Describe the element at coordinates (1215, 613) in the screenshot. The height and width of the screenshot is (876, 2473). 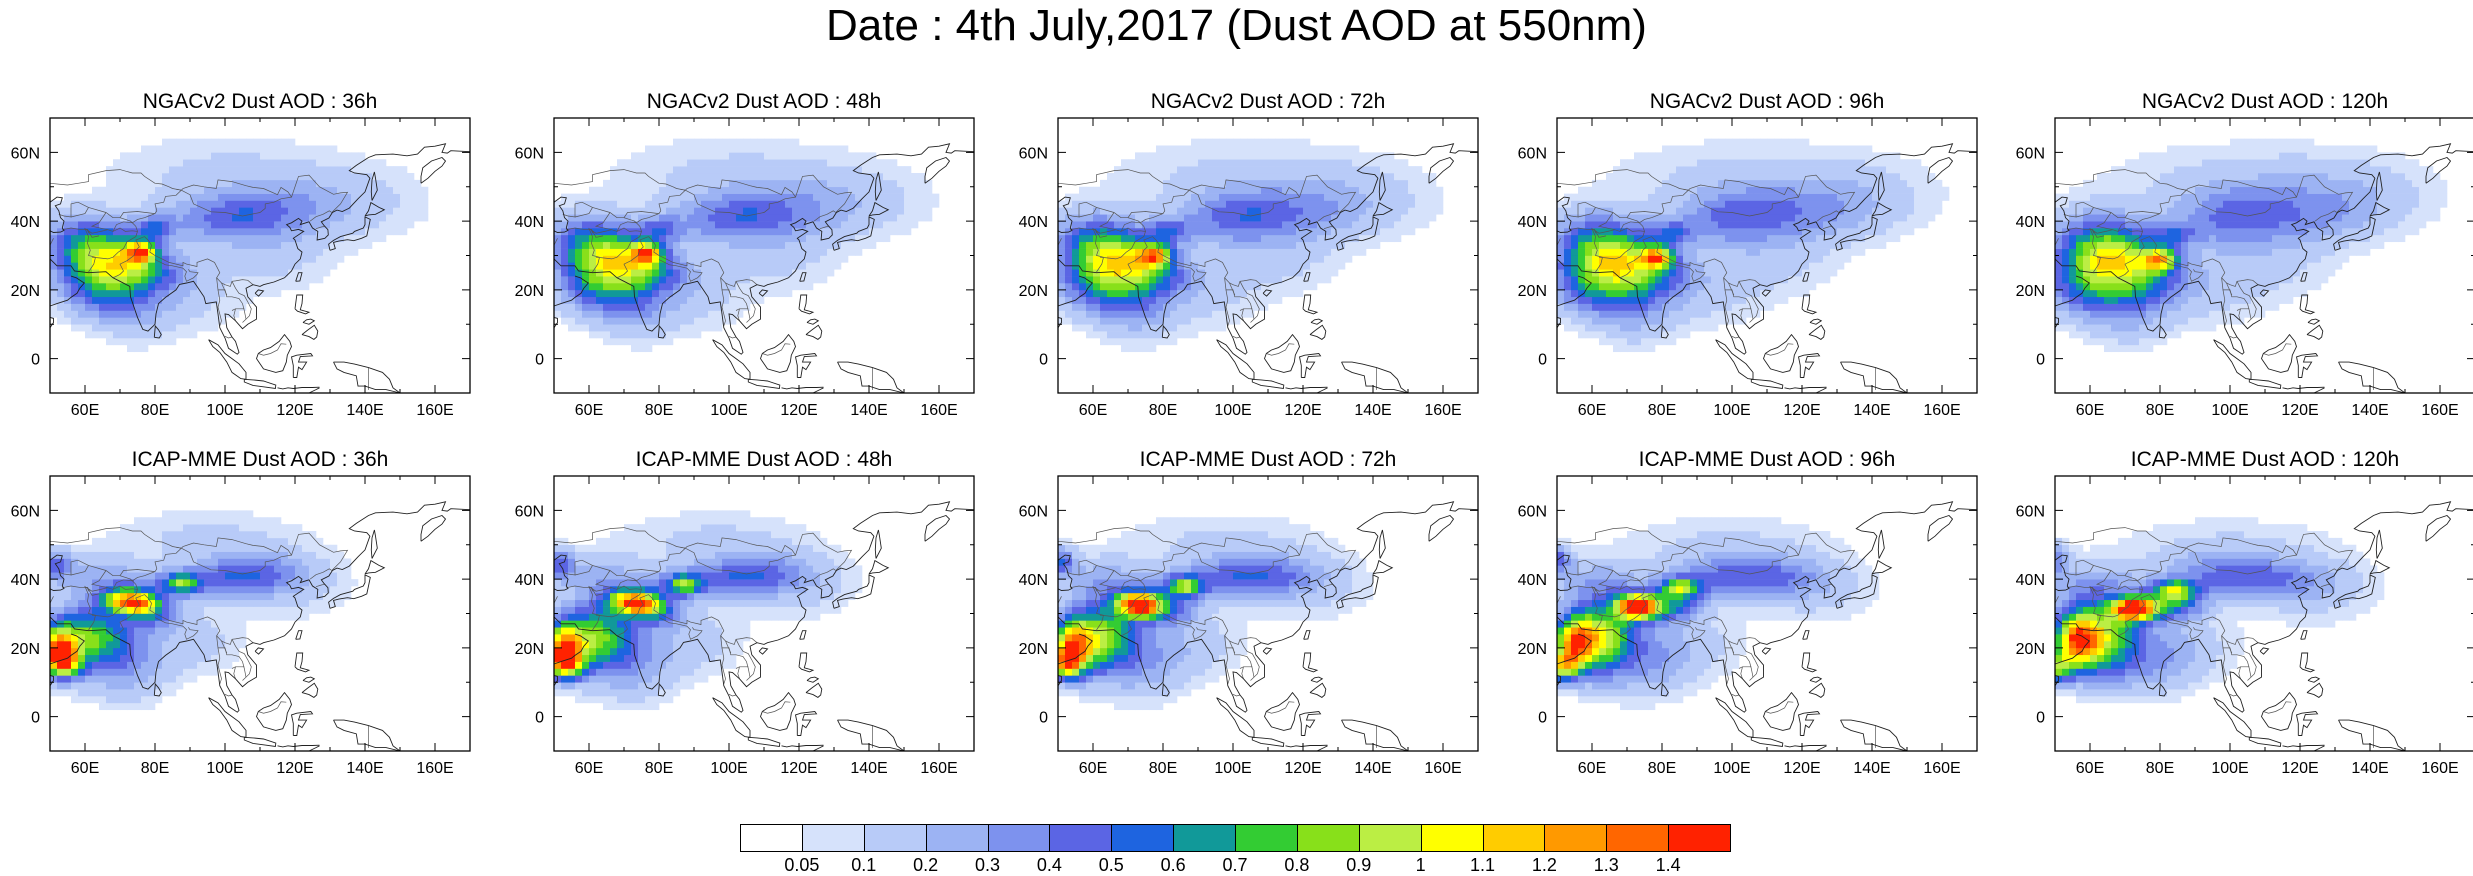
I see `dust-aod-field` at that location.